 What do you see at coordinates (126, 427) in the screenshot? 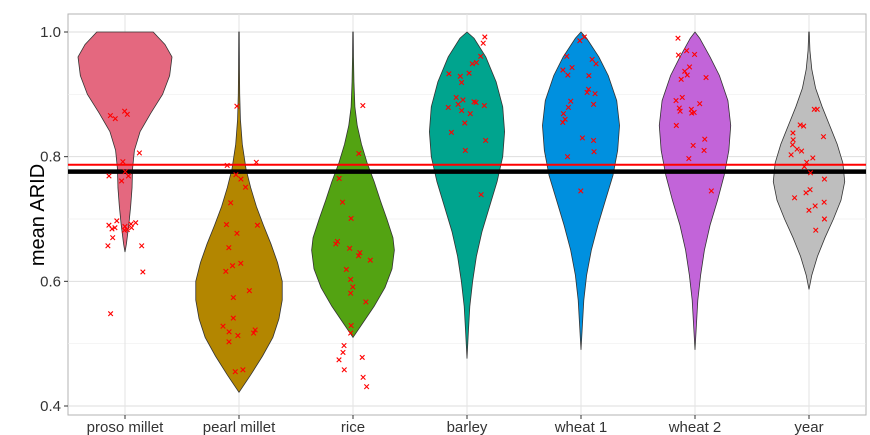
I see `x-tick-label: proso millet` at bounding box center [126, 427].